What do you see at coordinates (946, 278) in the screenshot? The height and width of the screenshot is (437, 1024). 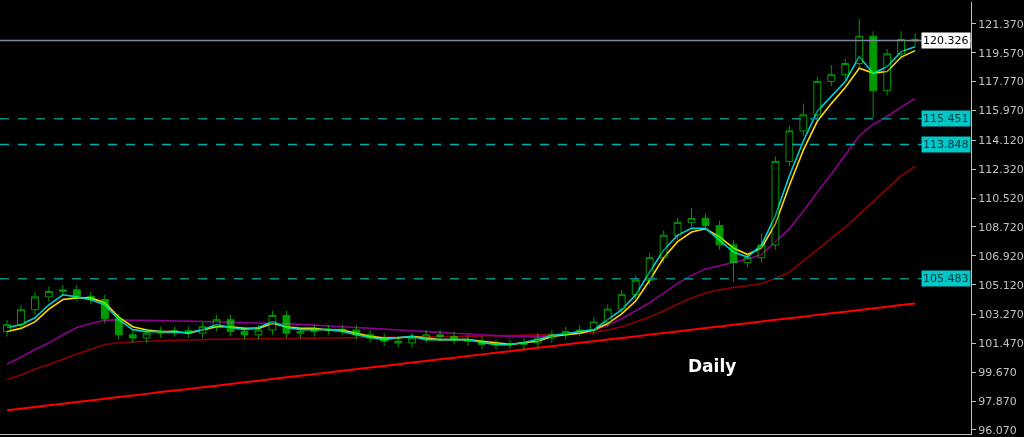 I see `ref-line-label: 105.483` at bounding box center [946, 278].